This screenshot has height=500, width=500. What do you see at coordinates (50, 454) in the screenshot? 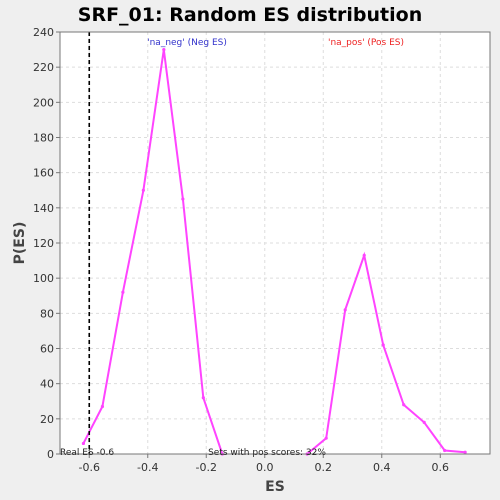
I see `y-tick-label: 0` at bounding box center [50, 454].